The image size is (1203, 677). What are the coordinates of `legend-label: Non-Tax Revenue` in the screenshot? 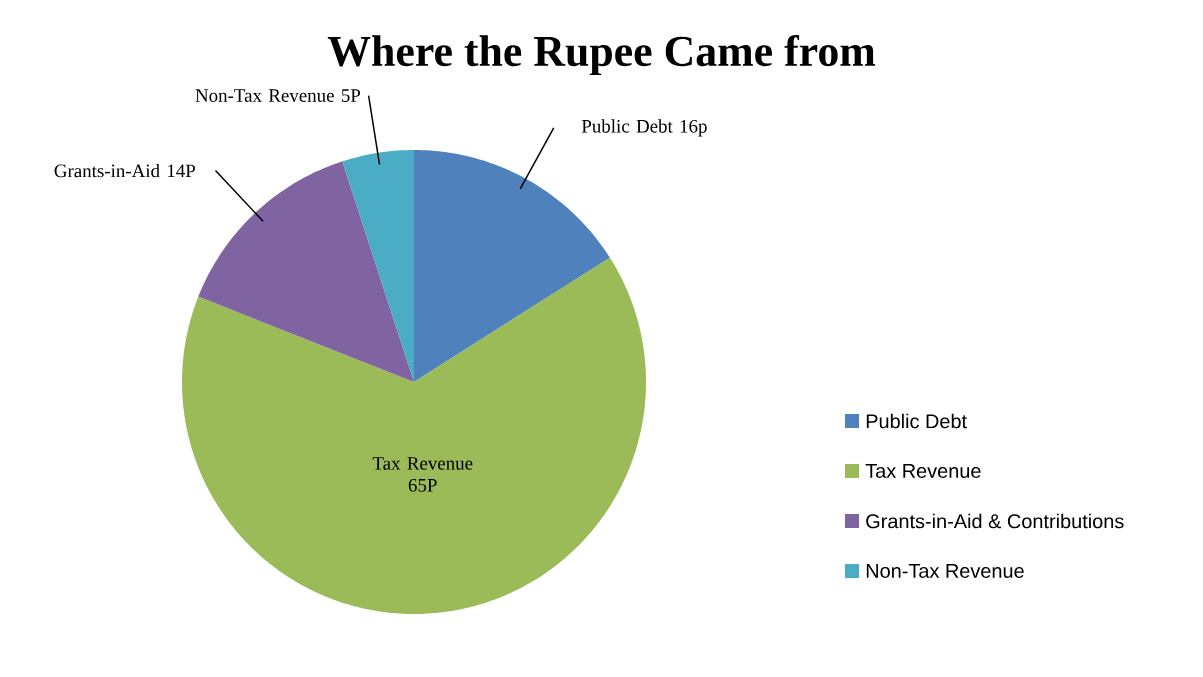 It's located at (945, 571).